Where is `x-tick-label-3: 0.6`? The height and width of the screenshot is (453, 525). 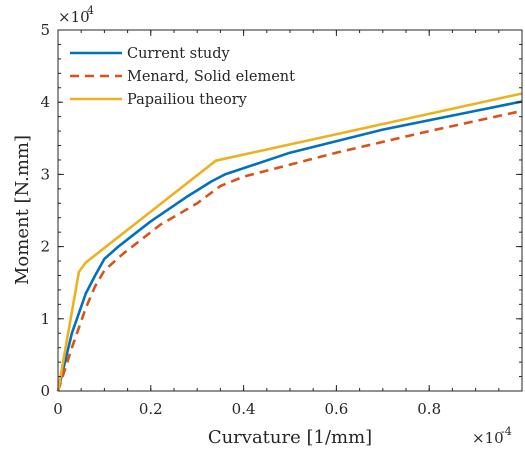 x-tick-label-3: 0.6 is located at coordinates (336, 409).